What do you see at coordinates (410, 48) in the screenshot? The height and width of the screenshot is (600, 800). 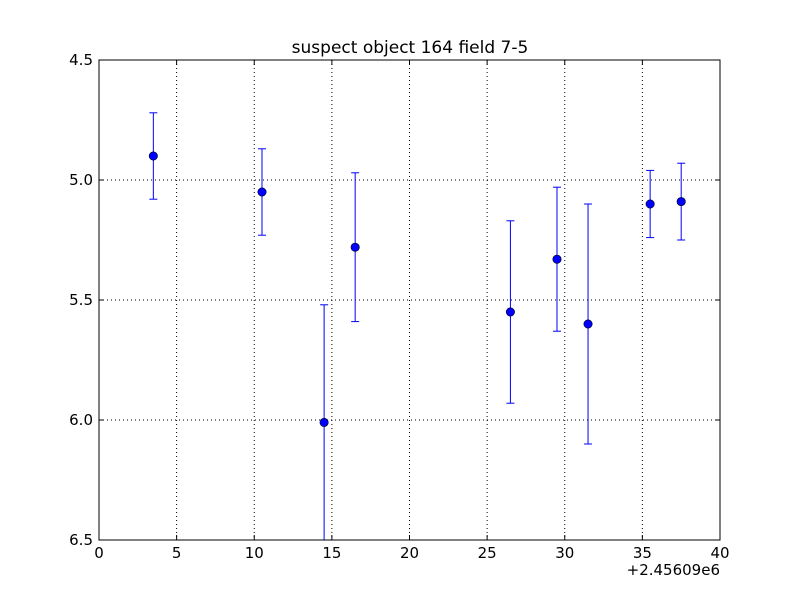 I see `chart-title: suspect object 164 field 7-5` at bounding box center [410, 48].